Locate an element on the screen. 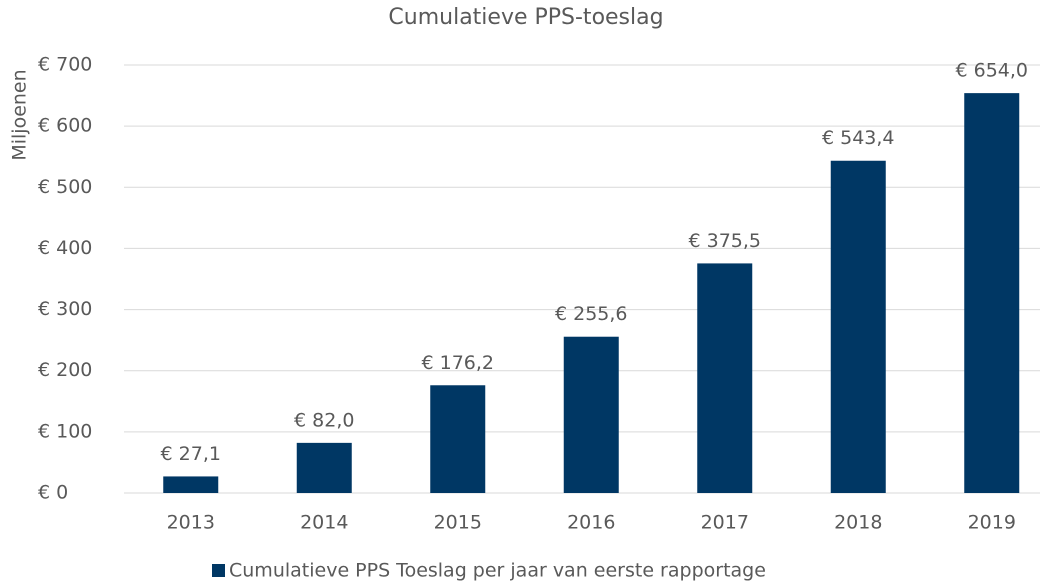 The image size is (1052, 587). y-tick-label: € 300 is located at coordinates (65, 309).